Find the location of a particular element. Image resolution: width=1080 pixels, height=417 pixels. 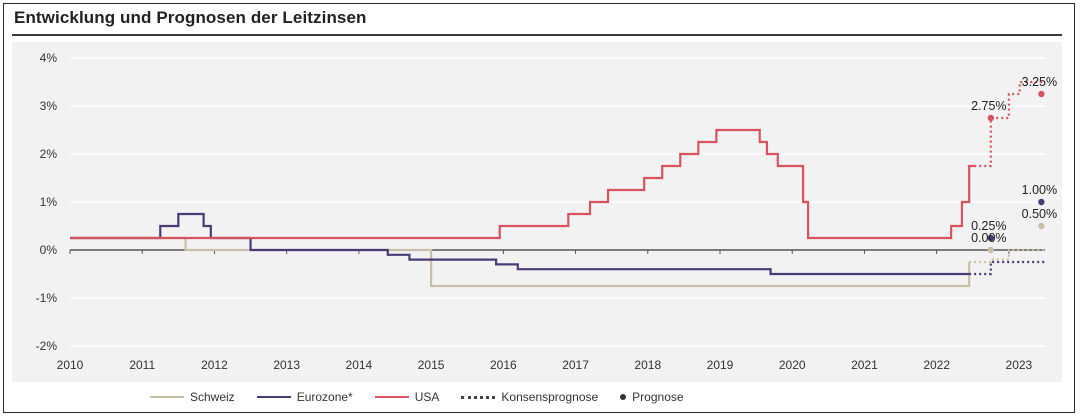

y-tick-label: 2% is located at coordinates (49, 154).